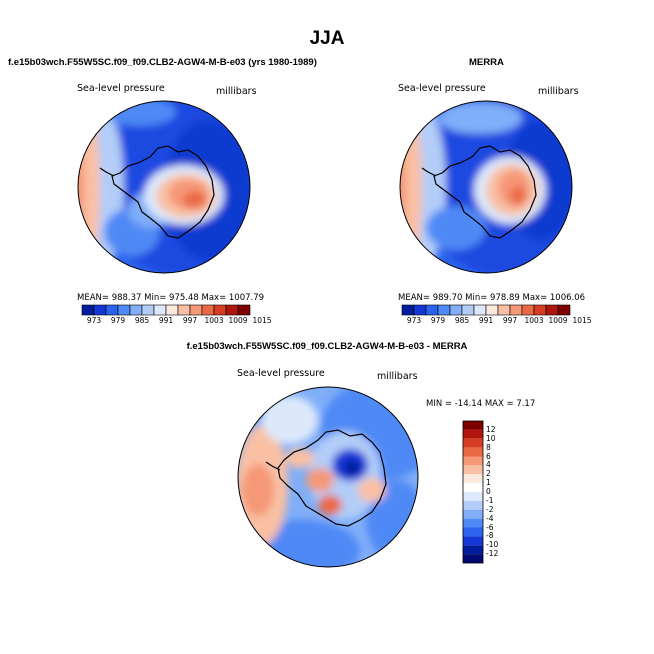  What do you see at coordinates (488, 465) in the screenshot?
I see `diff-colorbar-tick-label: 4` at bounding box center [488, 465].